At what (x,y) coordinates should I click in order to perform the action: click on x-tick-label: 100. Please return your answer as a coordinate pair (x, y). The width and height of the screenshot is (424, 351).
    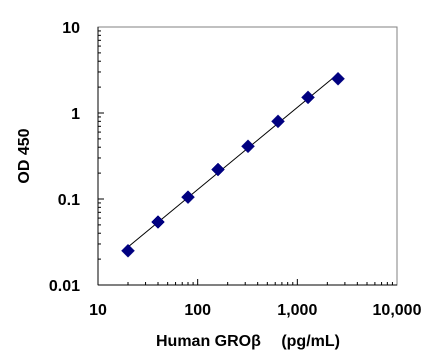
    Looking at the image, I should click on (197, 310).